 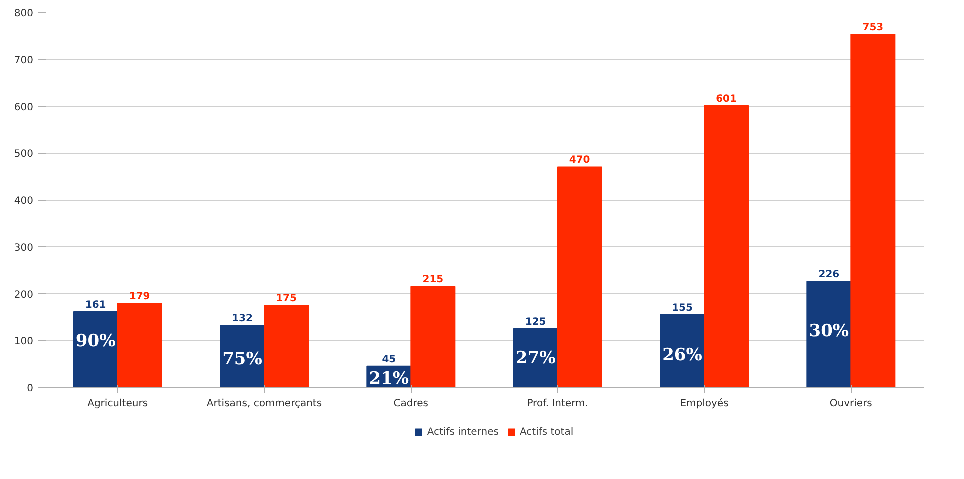 What do you see at coordinates (24, 108) in the screenshot?
I see `y-tick-label: 600` at bounding box center [24, 108].